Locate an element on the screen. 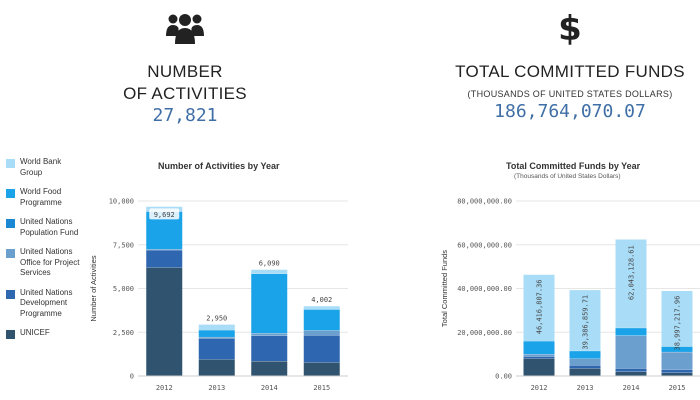 The image size is (700, 400). bar-total-label: 2,950 is located at coordinates (216, 318).